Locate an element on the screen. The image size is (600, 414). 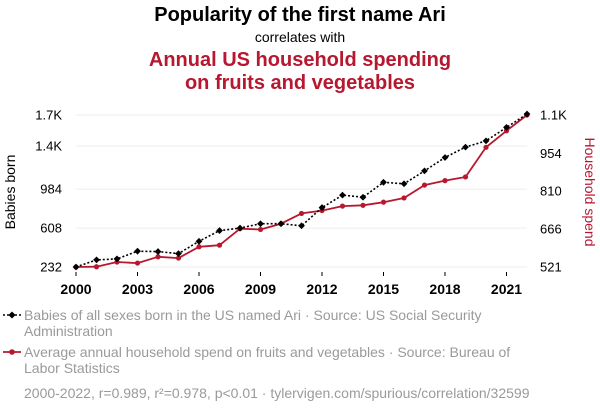
legend-text-babies-line-2: Administration is located at coordinates (68, 331).